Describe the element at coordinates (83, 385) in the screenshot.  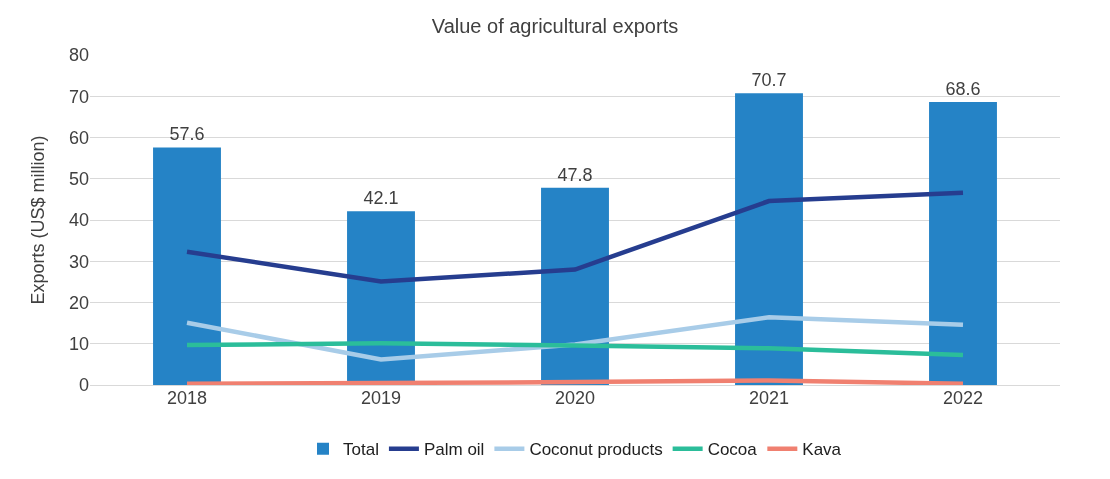
I see `y-tick-label: 0` at that location.